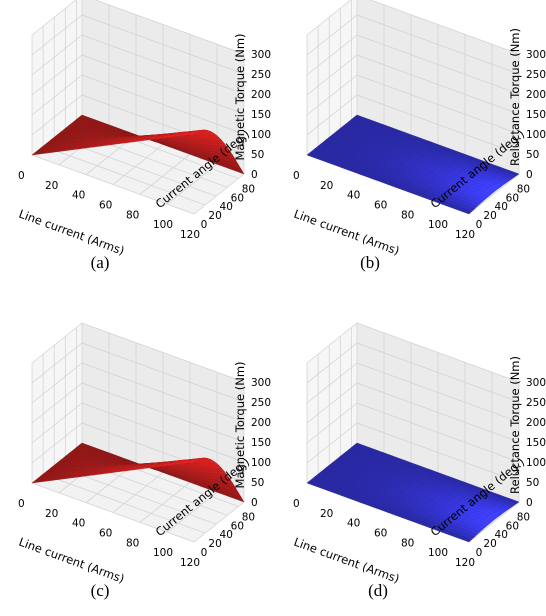 This screenshot has height=616, width=546. What do you see at coordinates (100, 590) in the screenshot?
I see `panel-caption: (c)` at bounding box center [100, 590].